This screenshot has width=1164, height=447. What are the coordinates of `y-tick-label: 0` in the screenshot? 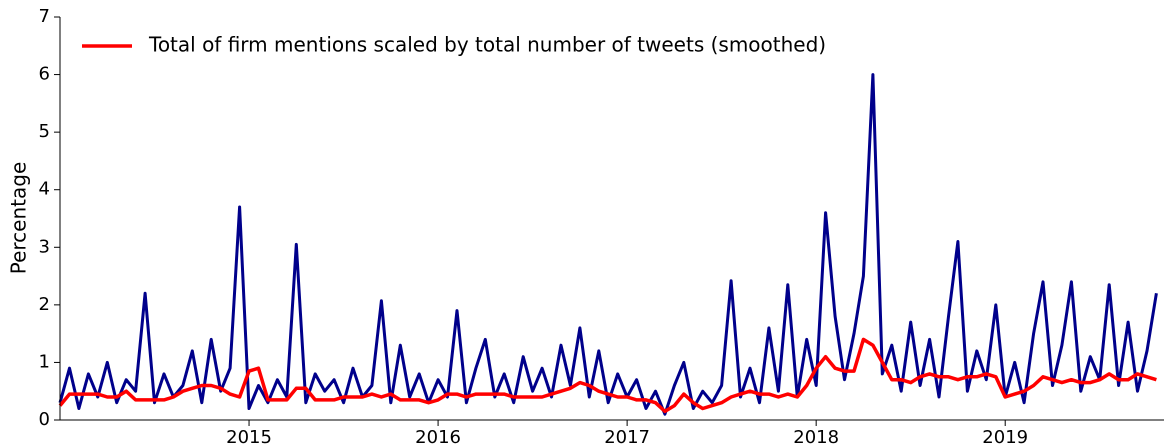 It's located at (44, 419).